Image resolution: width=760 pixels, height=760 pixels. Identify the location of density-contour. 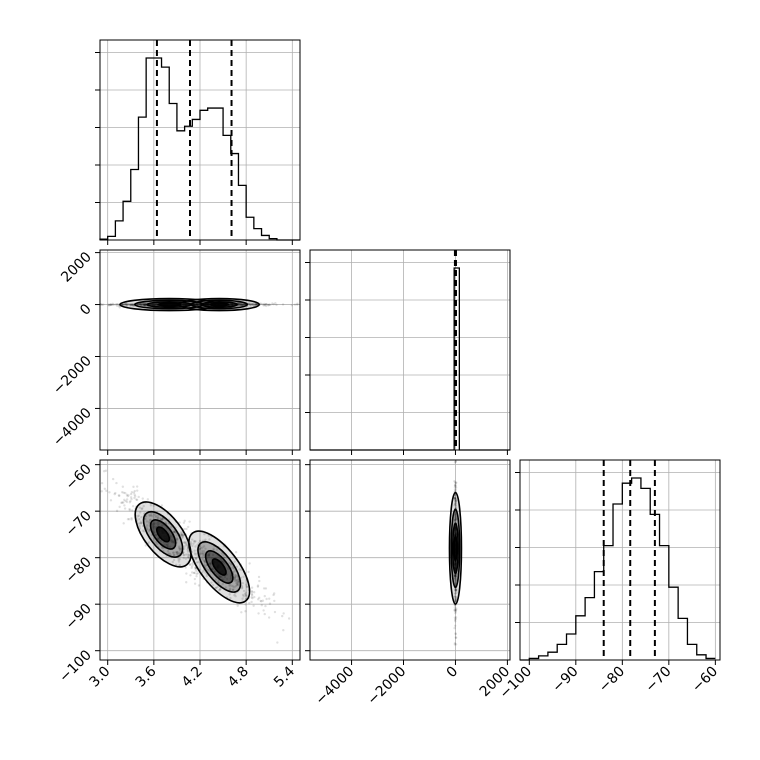
(219, 567).